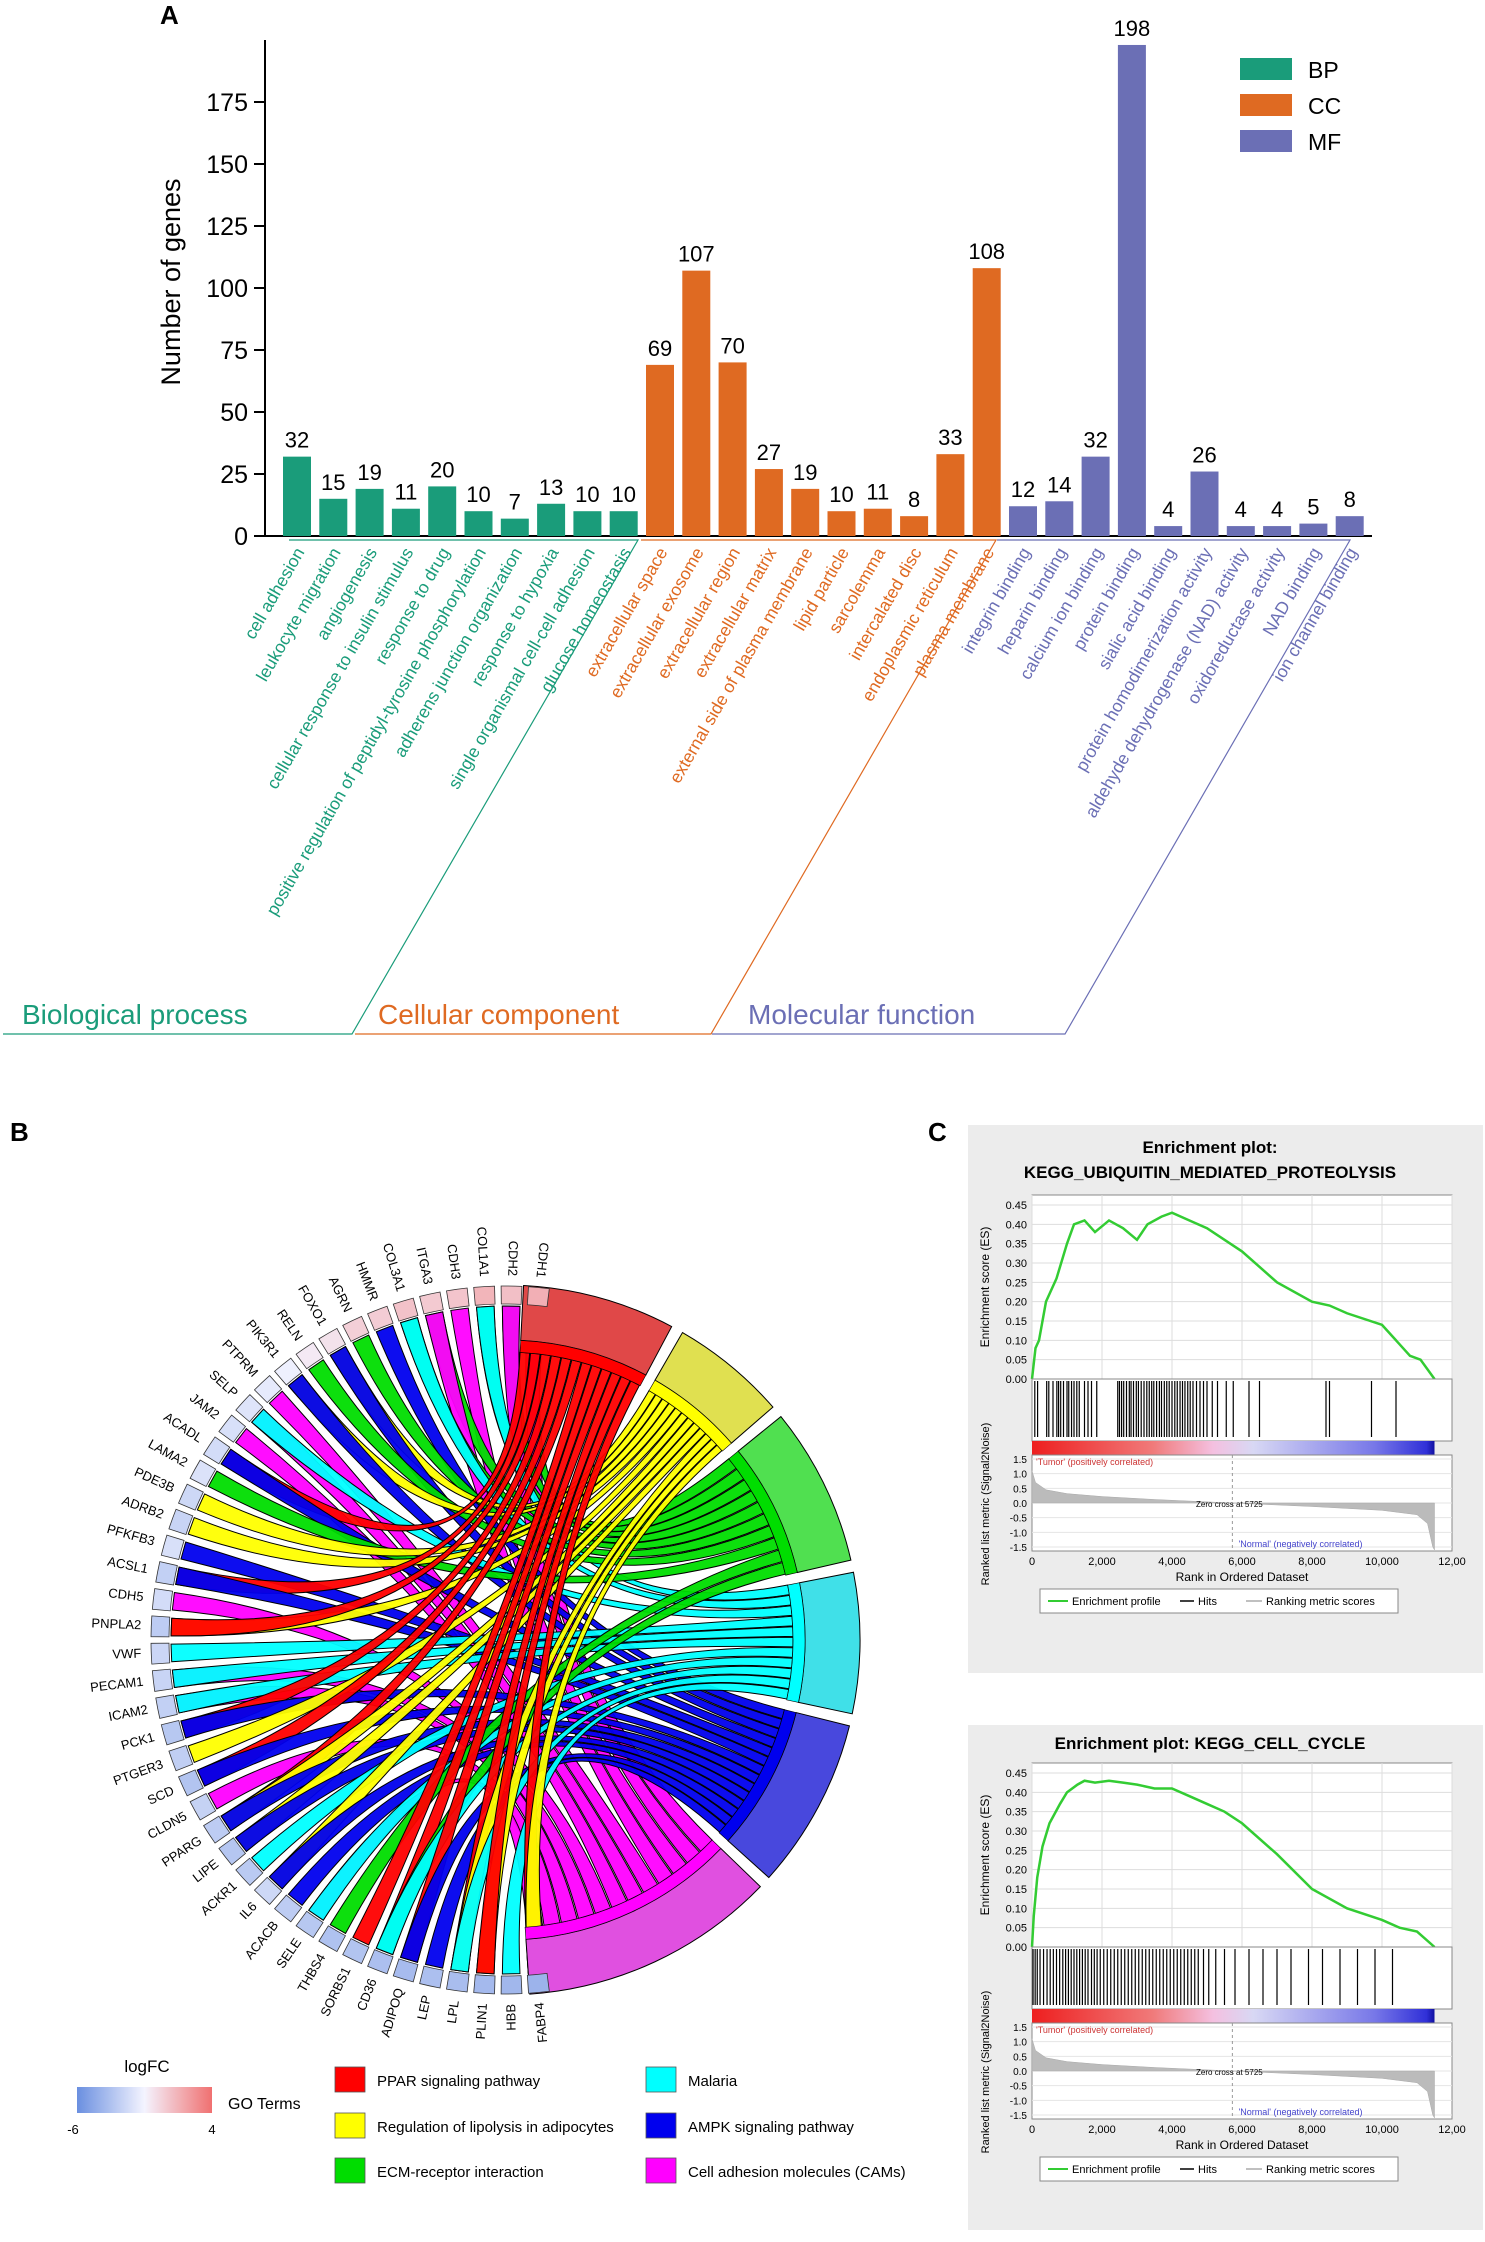 The height and width of the screenshot is (2242, 1485). What do you see at coordinates (453, 2011) in the screenshot?
I see `chord-gene-label: LPL` at bounding box center [453, 2011].